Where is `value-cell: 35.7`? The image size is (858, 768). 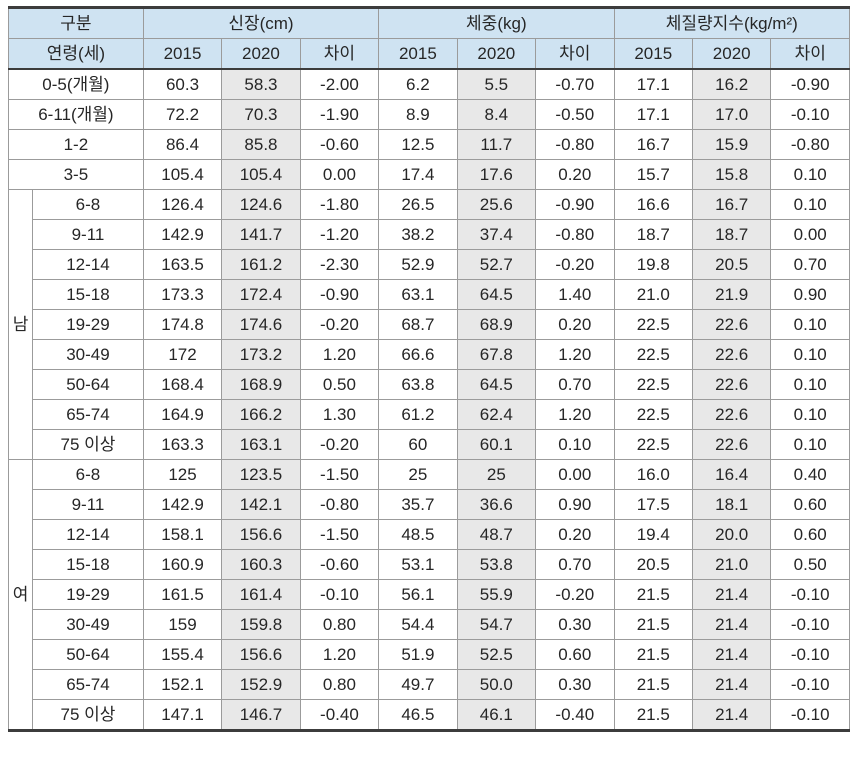 value-cell: 35.7 is located at coordinates (418, 504).